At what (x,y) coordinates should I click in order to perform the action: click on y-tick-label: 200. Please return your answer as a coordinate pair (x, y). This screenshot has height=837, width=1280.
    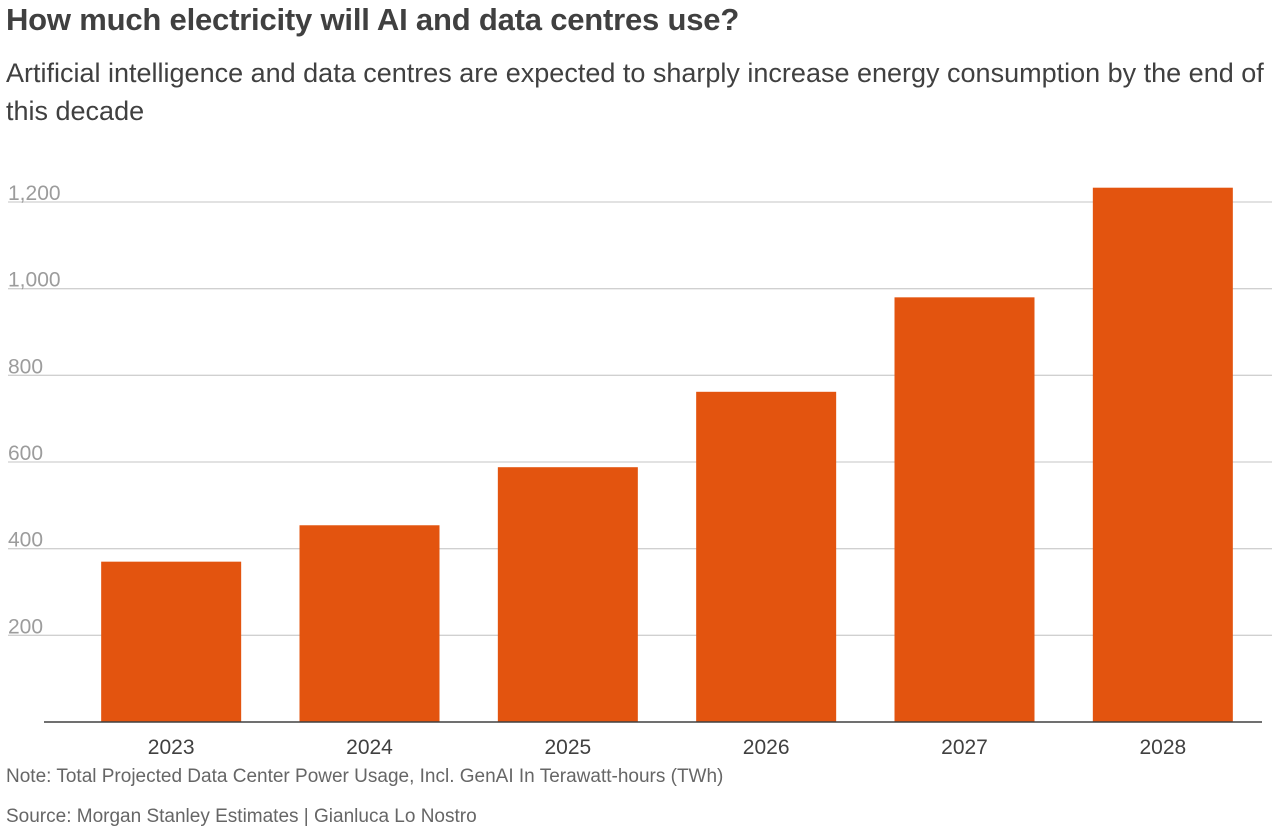
    Looking at the image, I should click on (25, 626).